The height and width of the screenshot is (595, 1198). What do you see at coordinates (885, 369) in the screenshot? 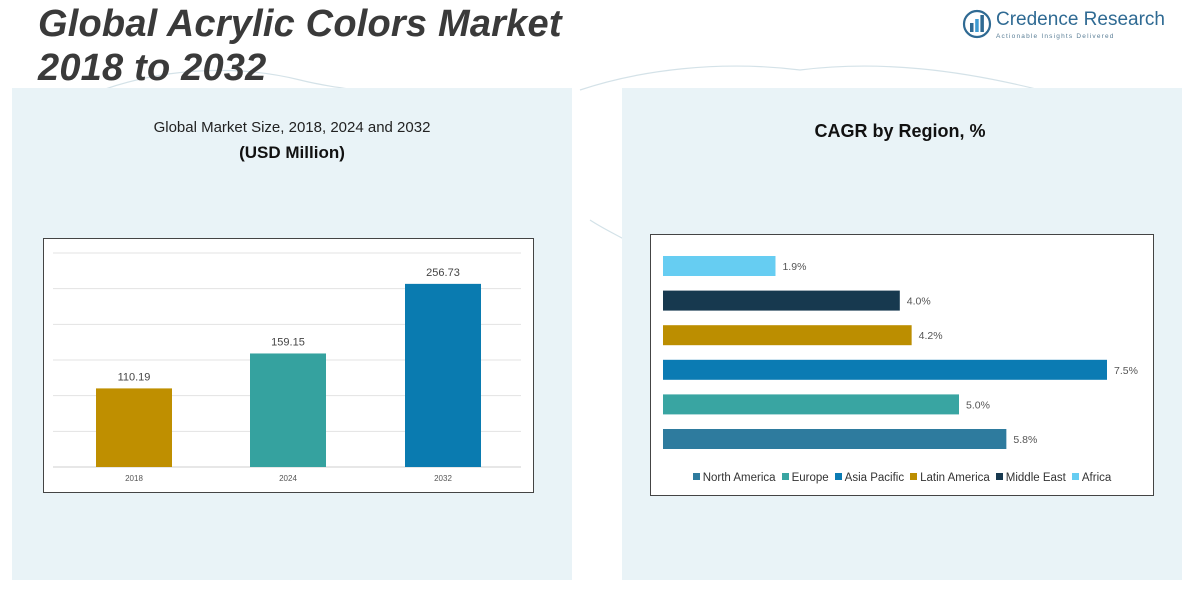
I see `bar-asia-pacific` at bounding box center [885, 369].